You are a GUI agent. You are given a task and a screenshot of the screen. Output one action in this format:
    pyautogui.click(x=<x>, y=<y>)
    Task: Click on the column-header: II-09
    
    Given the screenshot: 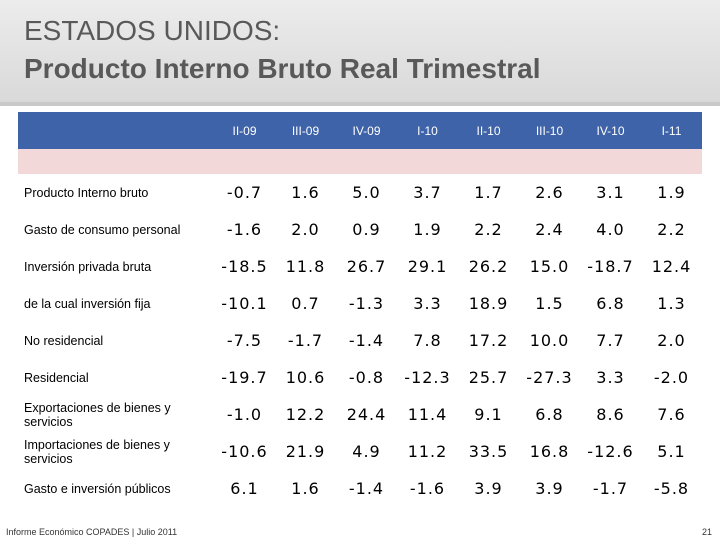 What is the action you would take?
    pyautogui.click(x=244, y=130)
    